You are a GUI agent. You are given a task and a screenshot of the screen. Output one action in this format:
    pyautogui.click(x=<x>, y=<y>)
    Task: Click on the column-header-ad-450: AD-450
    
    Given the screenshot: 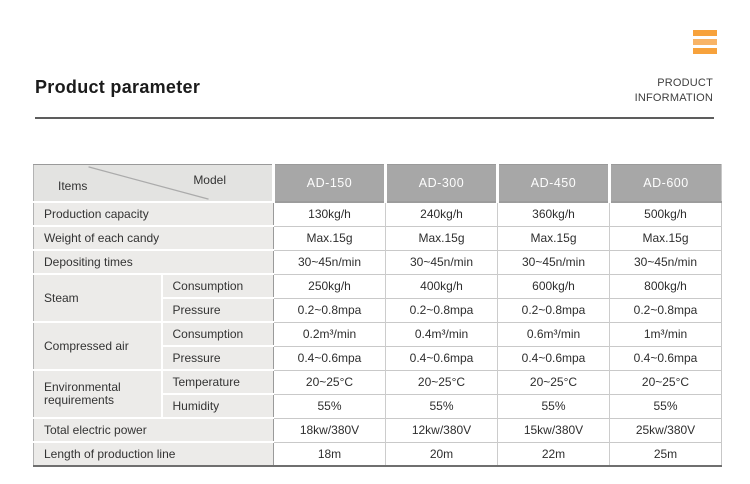 What is the action you would take?
    pyautogui.click(x=553, y=183)
    